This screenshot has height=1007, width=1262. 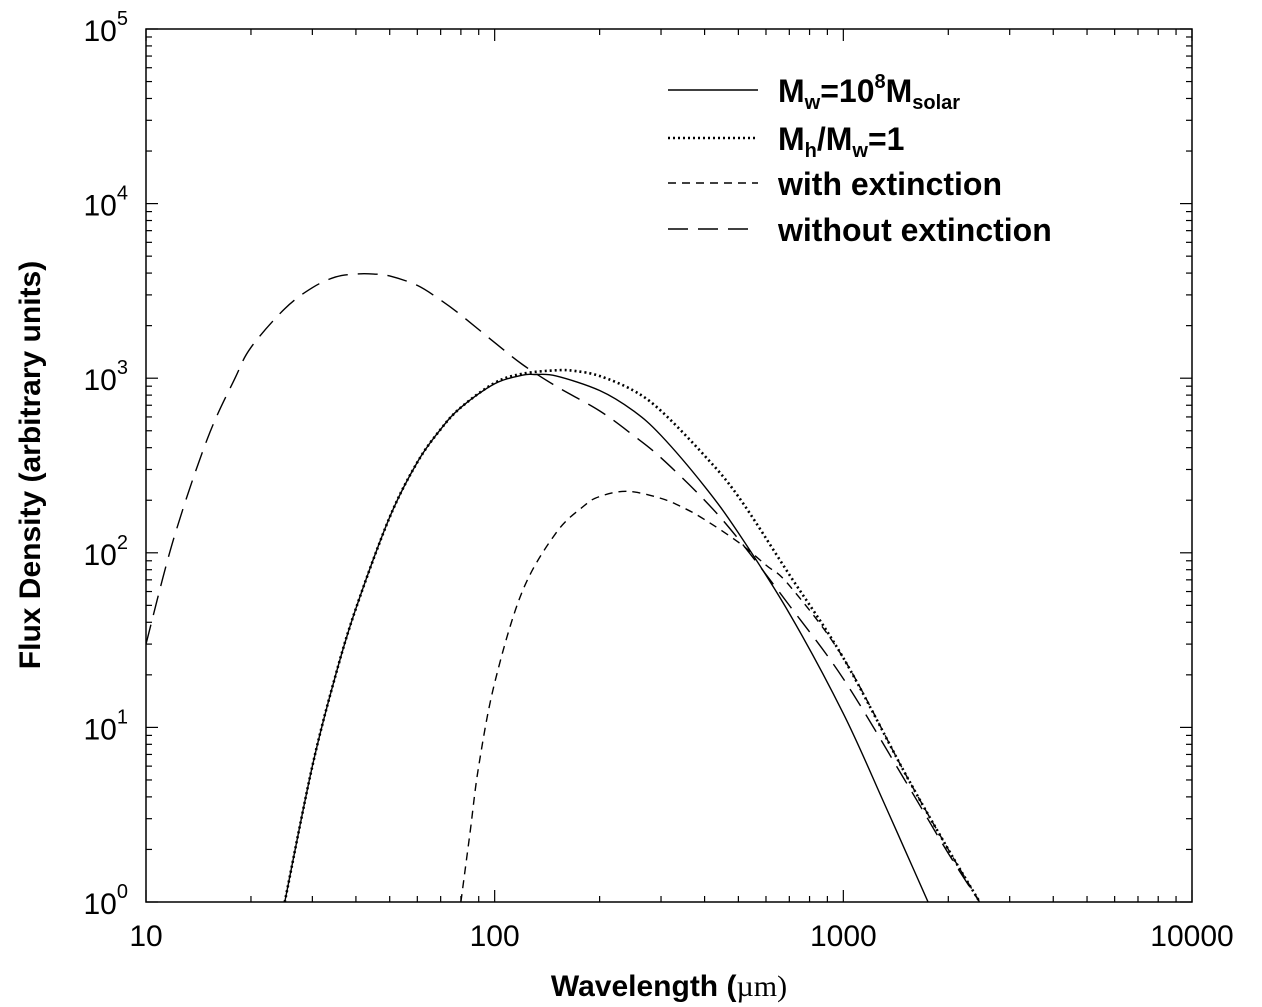 What do you see at coordinates (1191, 936) in the screenshot?
I see `x-tick-label: 10000` at bounding box center [1191, 936].